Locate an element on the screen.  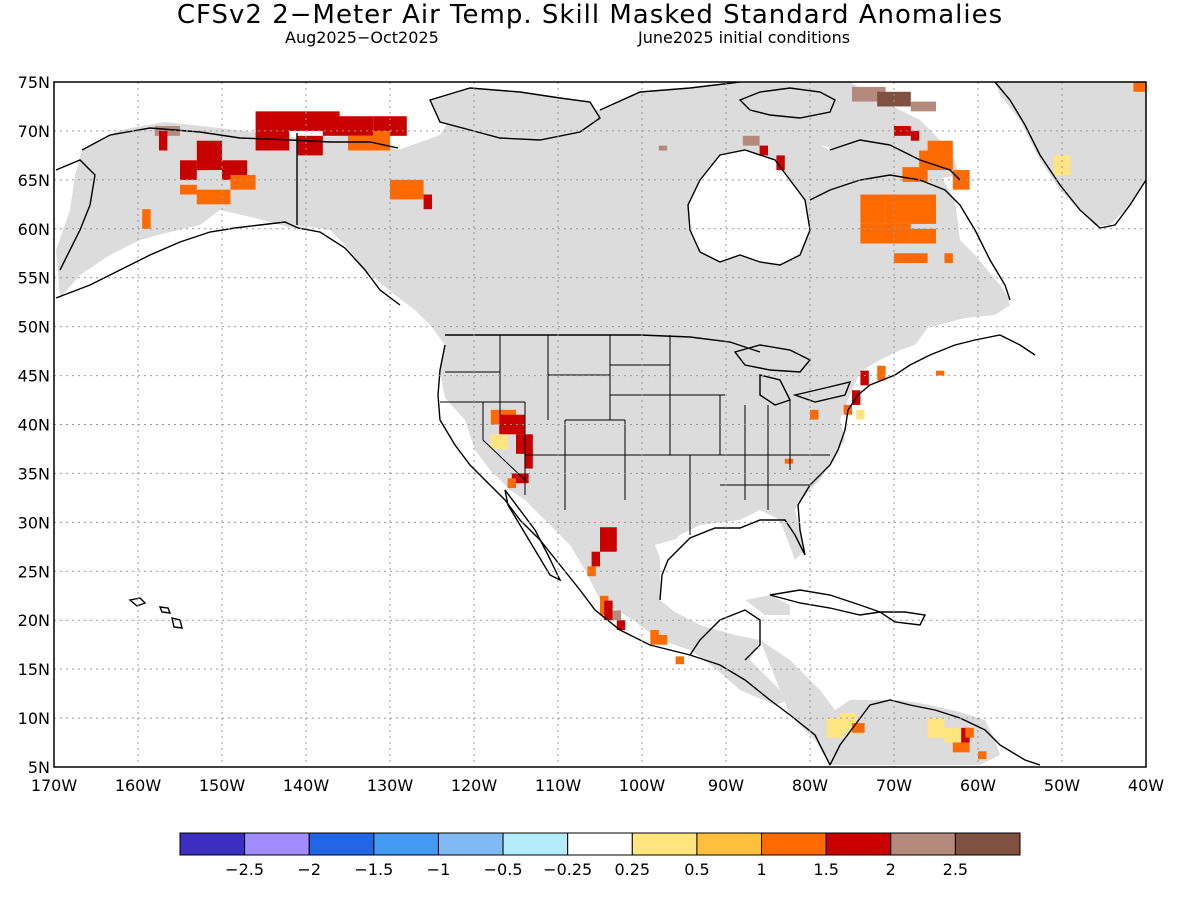
latitude-tick-label: 35N is located at coordinates (34, 473).